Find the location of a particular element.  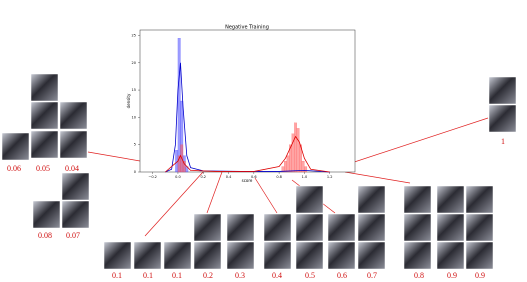

y-tick-label: 20 is located at coordinates (134, 63).